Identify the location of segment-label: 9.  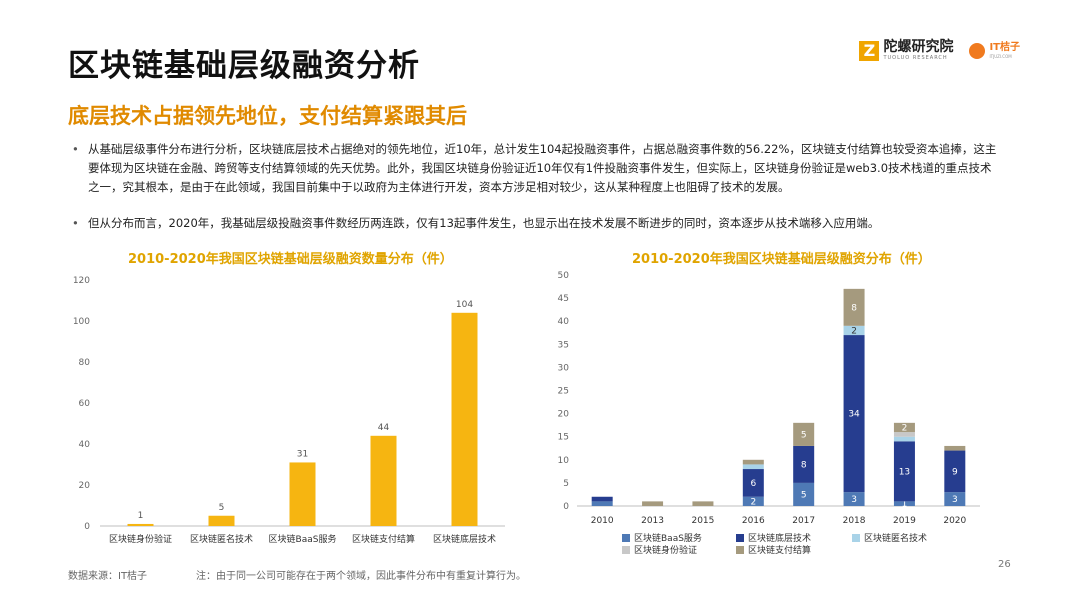
(955, 472).